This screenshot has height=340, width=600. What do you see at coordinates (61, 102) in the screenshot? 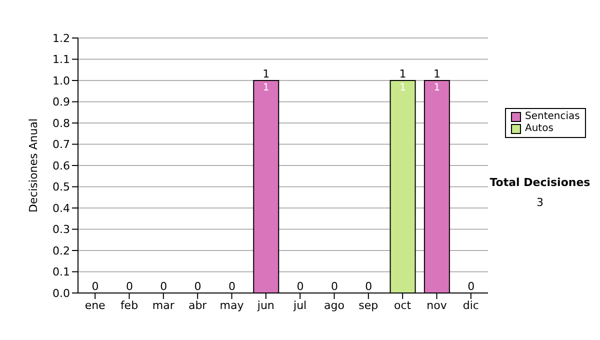
I see `y-tick-label: 0.9` at bounding box center [61, 102].